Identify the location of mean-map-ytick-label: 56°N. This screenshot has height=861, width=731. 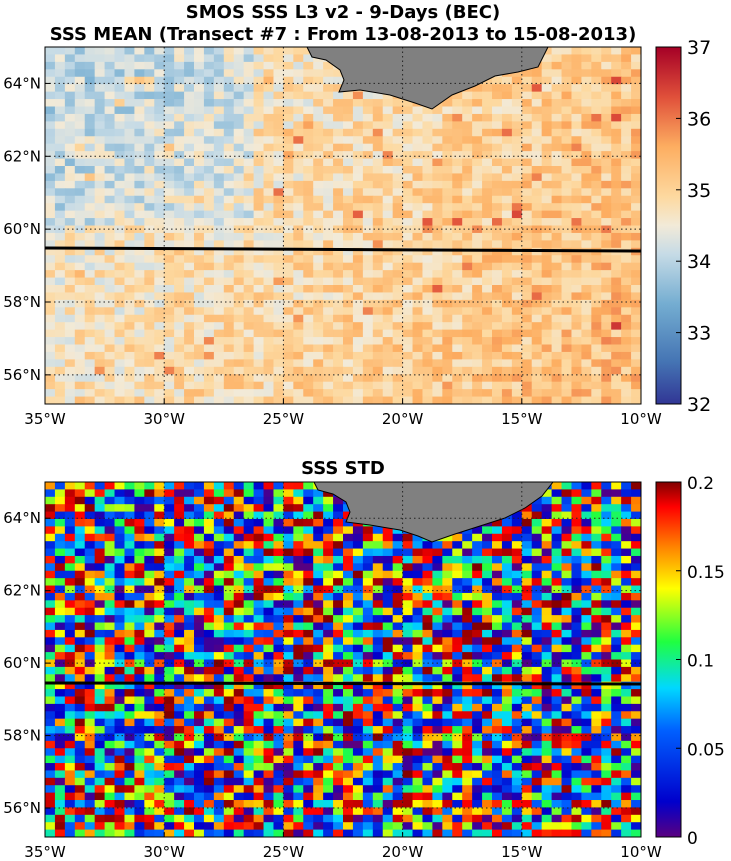
(22, 375).